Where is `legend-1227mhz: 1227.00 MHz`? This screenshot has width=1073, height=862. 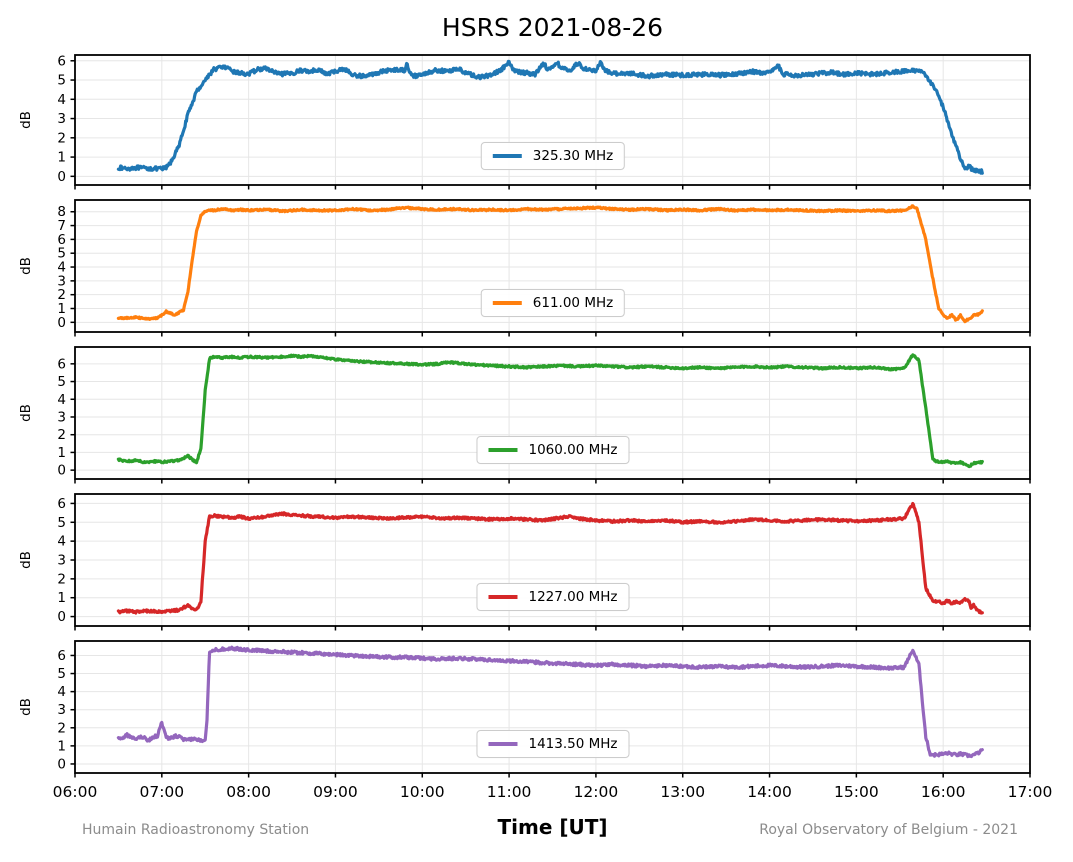 legend-1227mhz: 1227.00 MHz is located at coordinates (553, 597).